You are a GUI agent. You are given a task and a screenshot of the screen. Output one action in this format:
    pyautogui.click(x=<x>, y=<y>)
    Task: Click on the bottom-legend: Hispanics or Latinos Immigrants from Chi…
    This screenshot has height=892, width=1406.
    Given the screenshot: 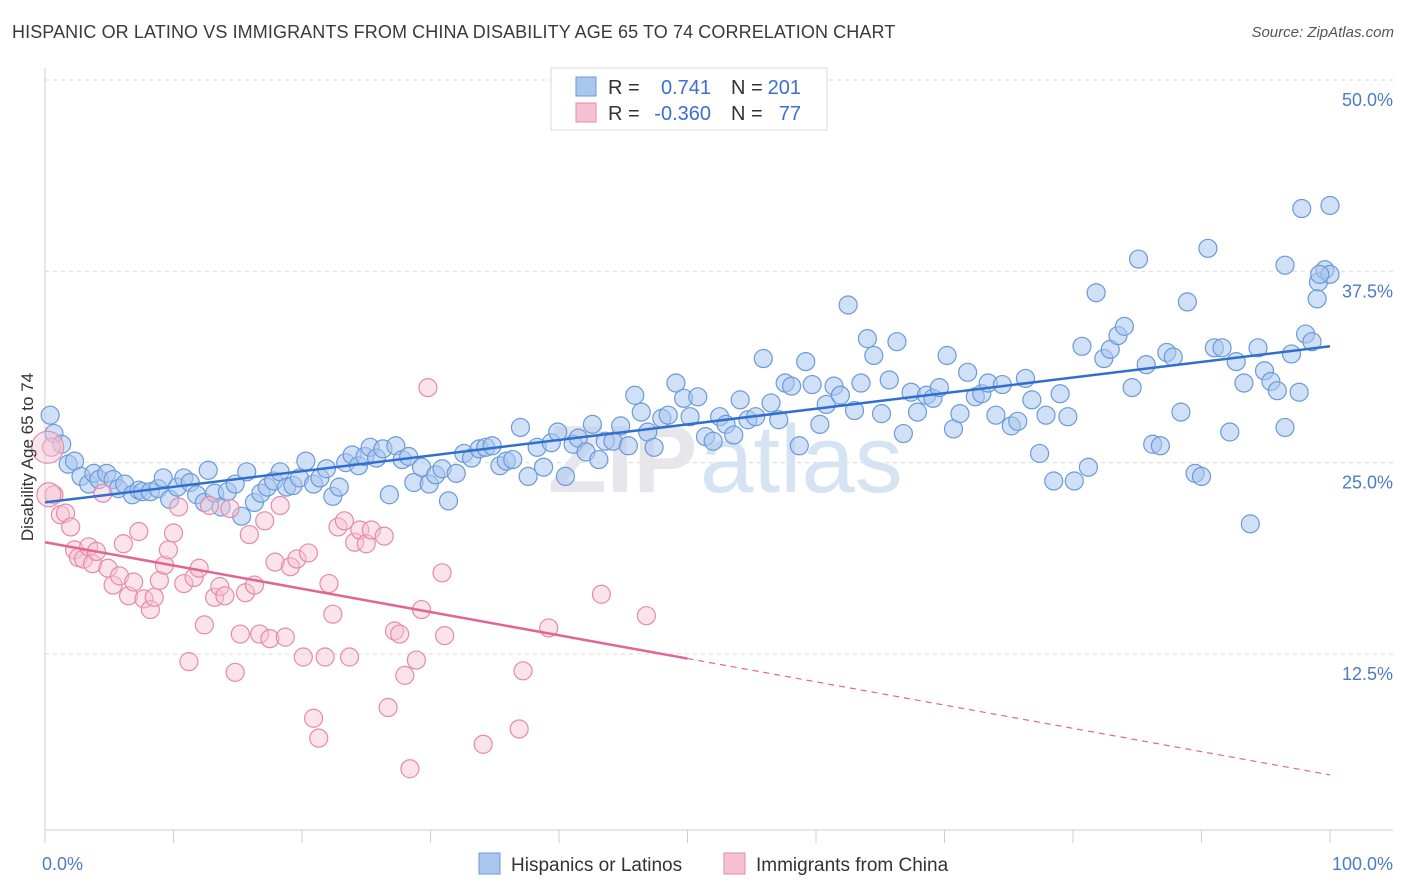 What is the action you would take?
    pyautogui.click(x=713, y=864)
    